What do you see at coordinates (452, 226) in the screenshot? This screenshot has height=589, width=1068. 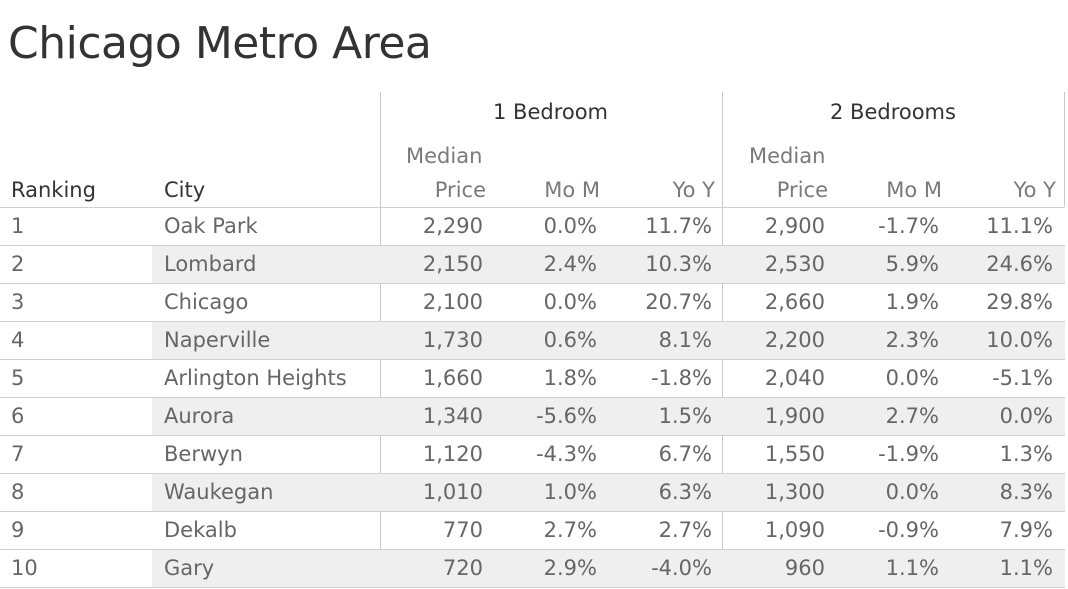 I see `cell-1br-price: 2,290` at bounding box center [452, 226].